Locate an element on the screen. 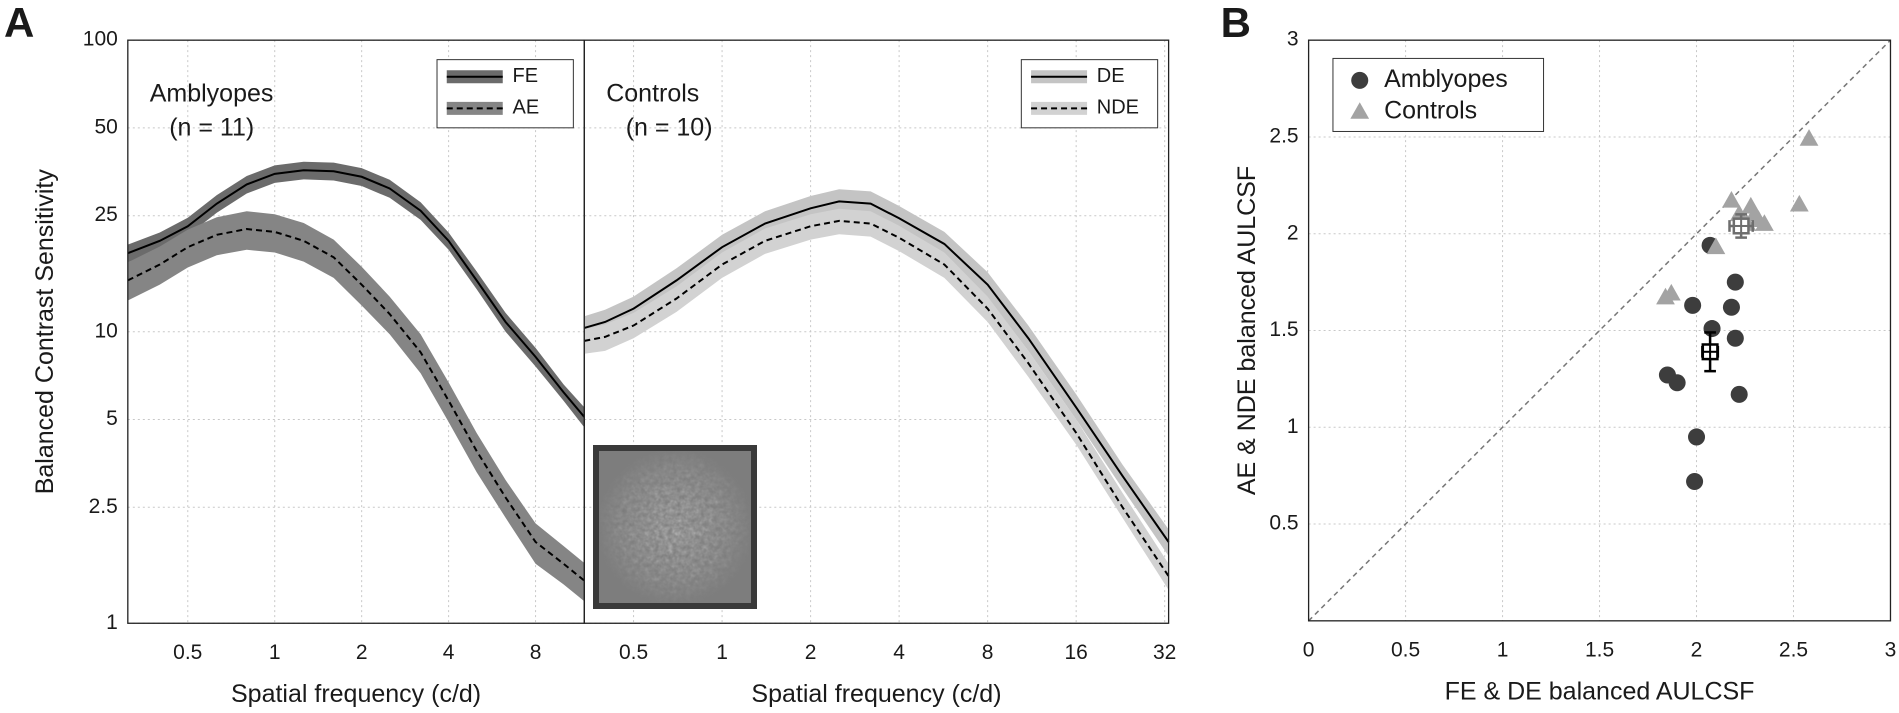 This screenshot has height=713, width=1899. y-tick-label: 3 is located at coordinates (1293, 39).